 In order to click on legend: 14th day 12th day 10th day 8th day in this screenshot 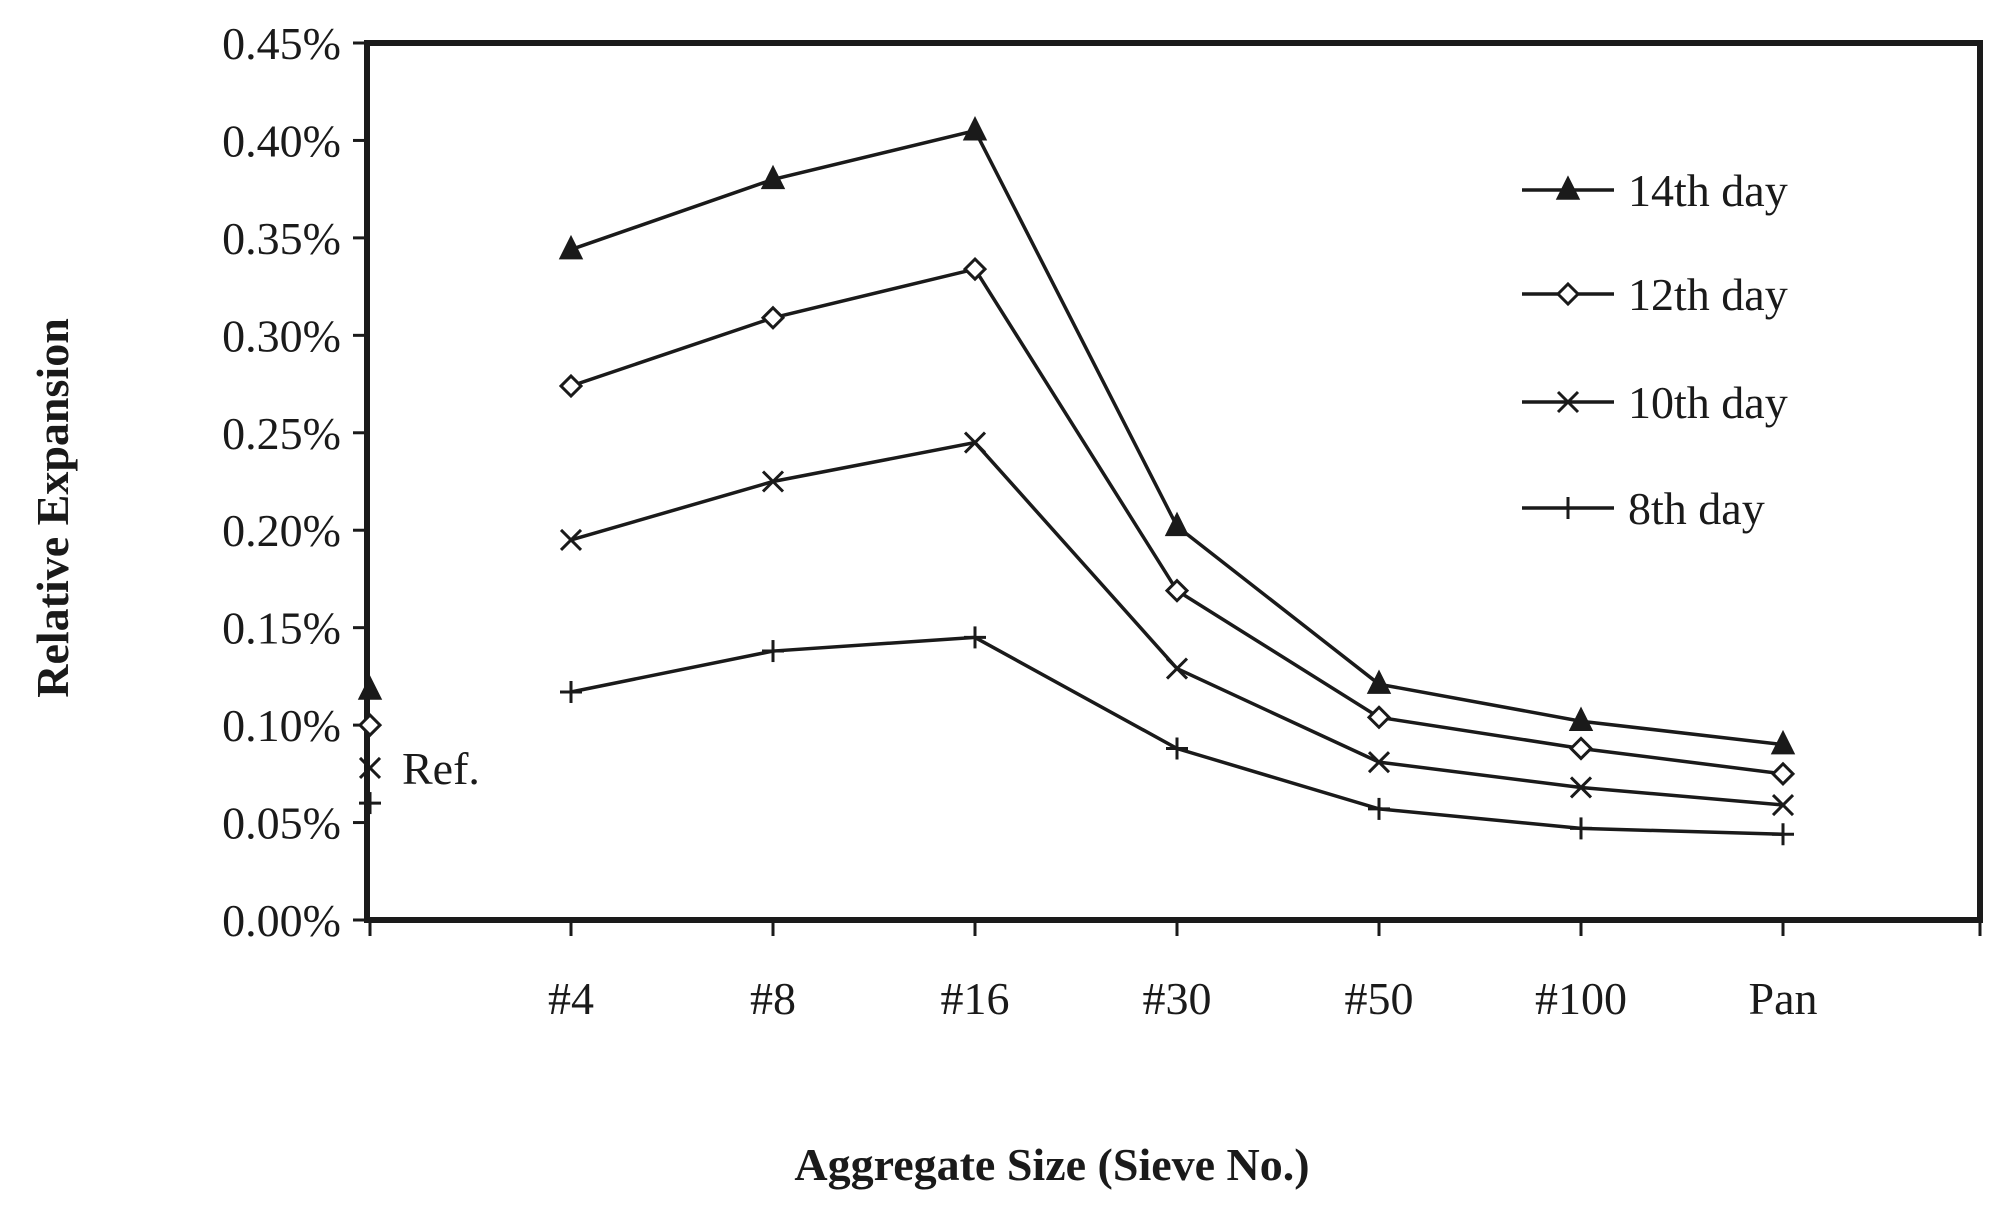, I will do `click(1655, 349)`.